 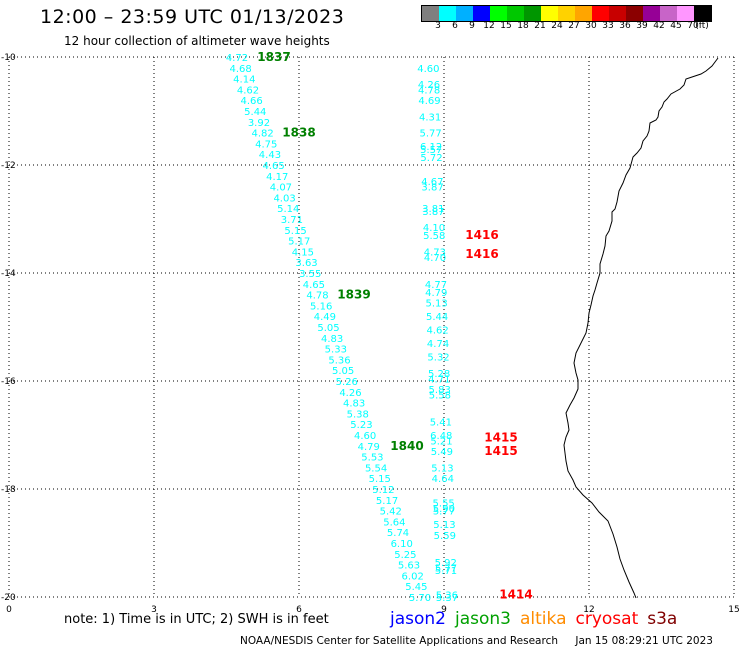 What do you see at coordinates (429, 85) in the screenshot?
I see `wave-height-value: 4.26` at bounding box center [429, 85].